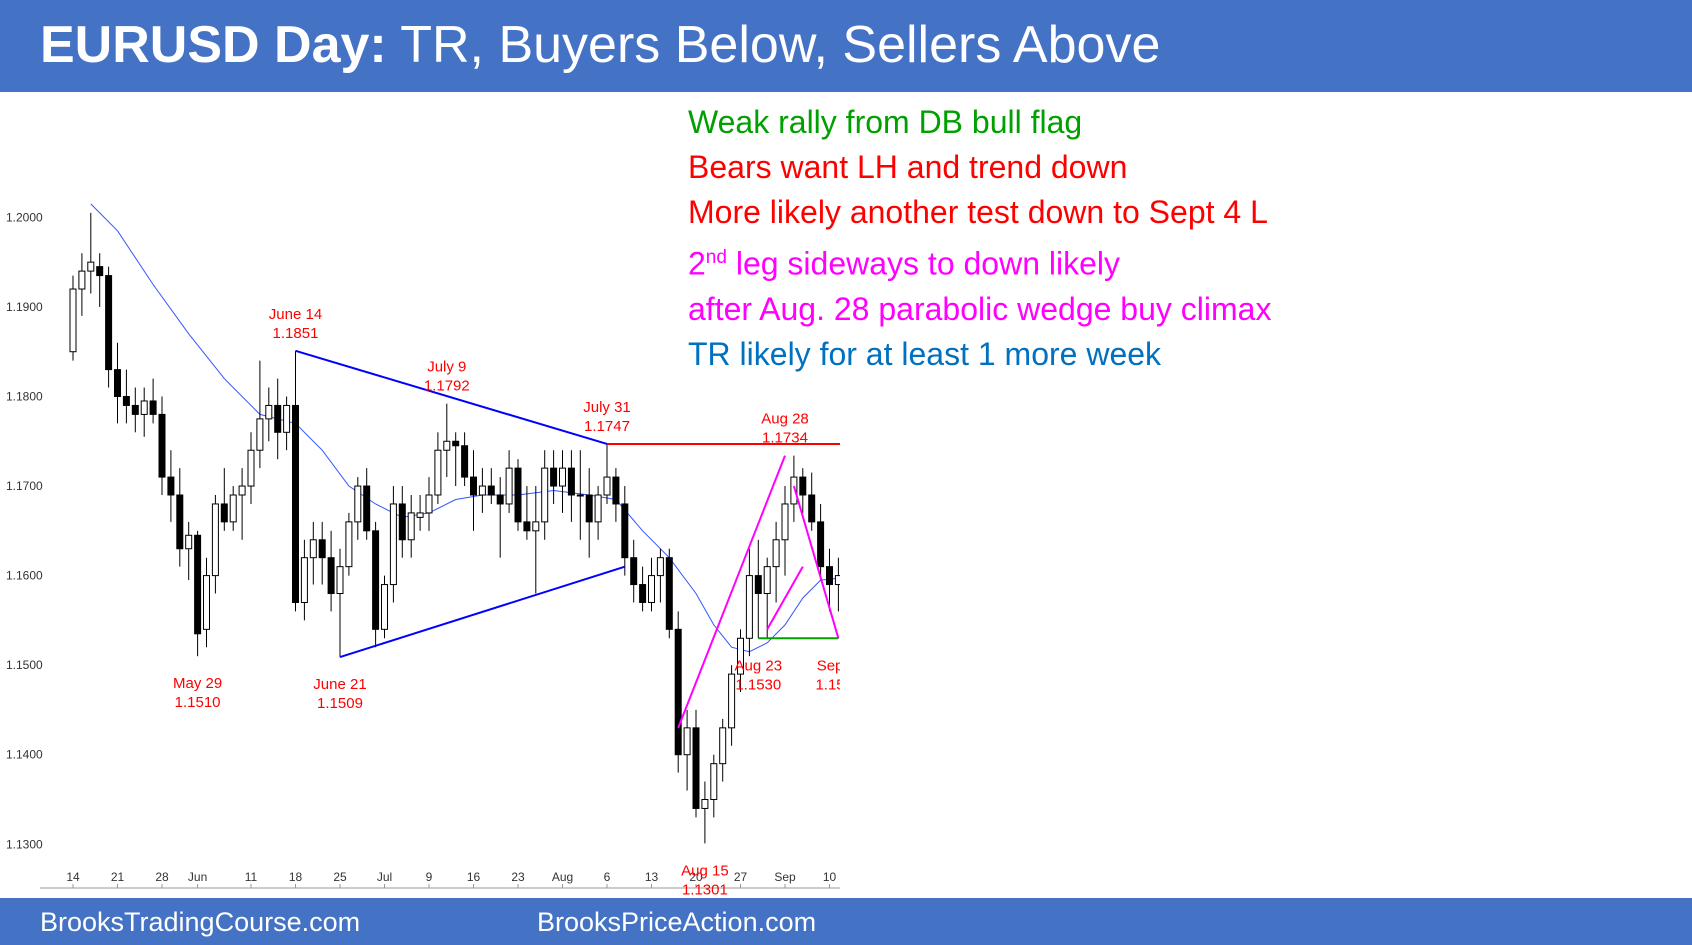 The width and height of the screenshot is (1692, 945). Describe the element at coordinates (200, 922) in the screenshot. I see `footer-link-trading-course: BrooksTradingCourse.com` at that location.